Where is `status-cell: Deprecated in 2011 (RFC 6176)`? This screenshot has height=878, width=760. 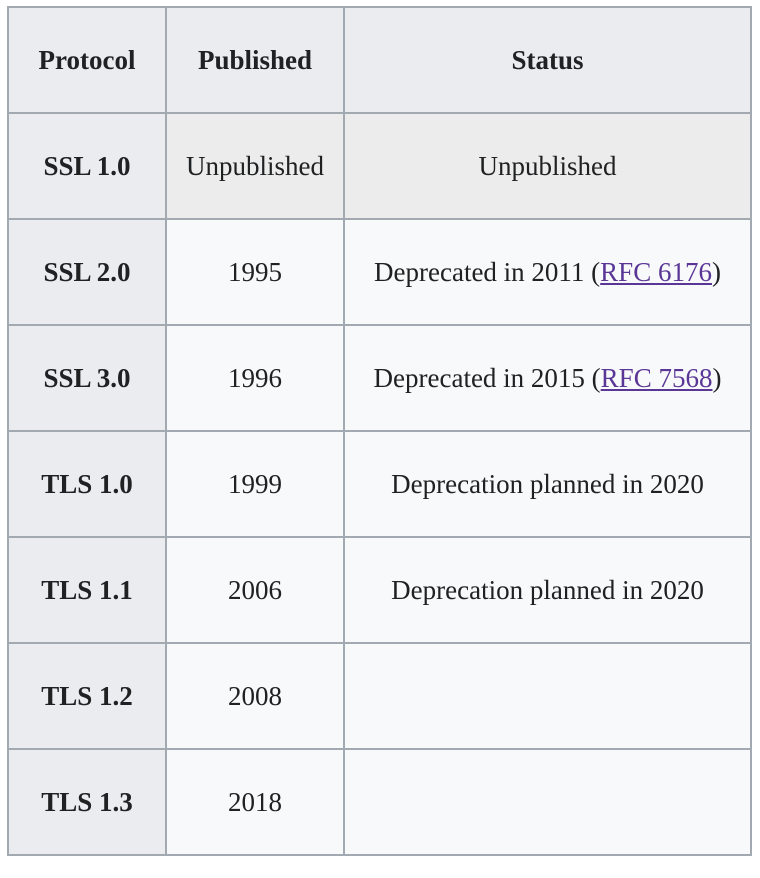
status-cell: Deprecated in 2011 (RFC 6176) is located at coordinates (547, 272).